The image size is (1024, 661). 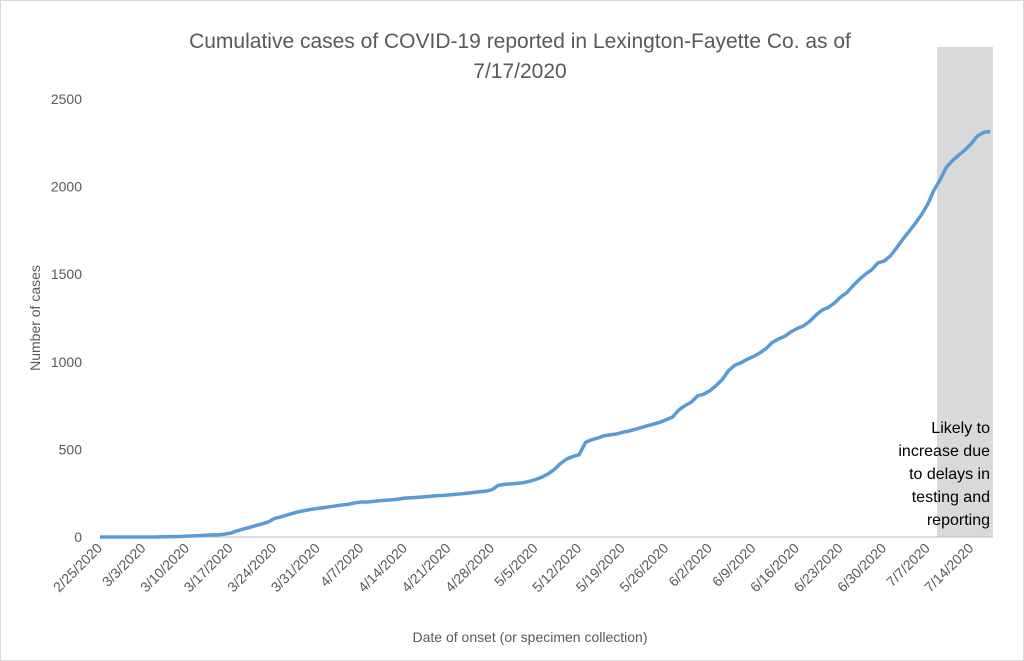 What do you see at coordinates (949, 474) in the screenshot?
I see `annotation: to delays in` at bounding box center [949, 474].